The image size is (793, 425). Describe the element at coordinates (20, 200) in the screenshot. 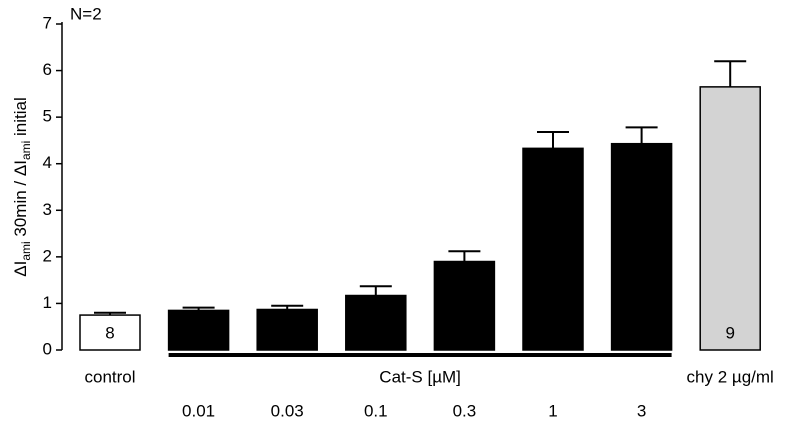

I see `y-label-part: 30min / ΔI` at that location.